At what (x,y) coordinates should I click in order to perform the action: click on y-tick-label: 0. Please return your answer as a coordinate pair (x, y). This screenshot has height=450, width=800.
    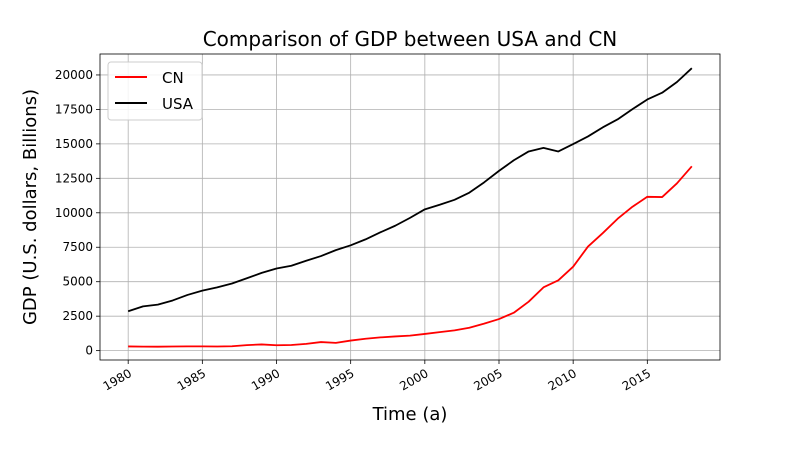
    Looking at the image, I should click on (89, 351).